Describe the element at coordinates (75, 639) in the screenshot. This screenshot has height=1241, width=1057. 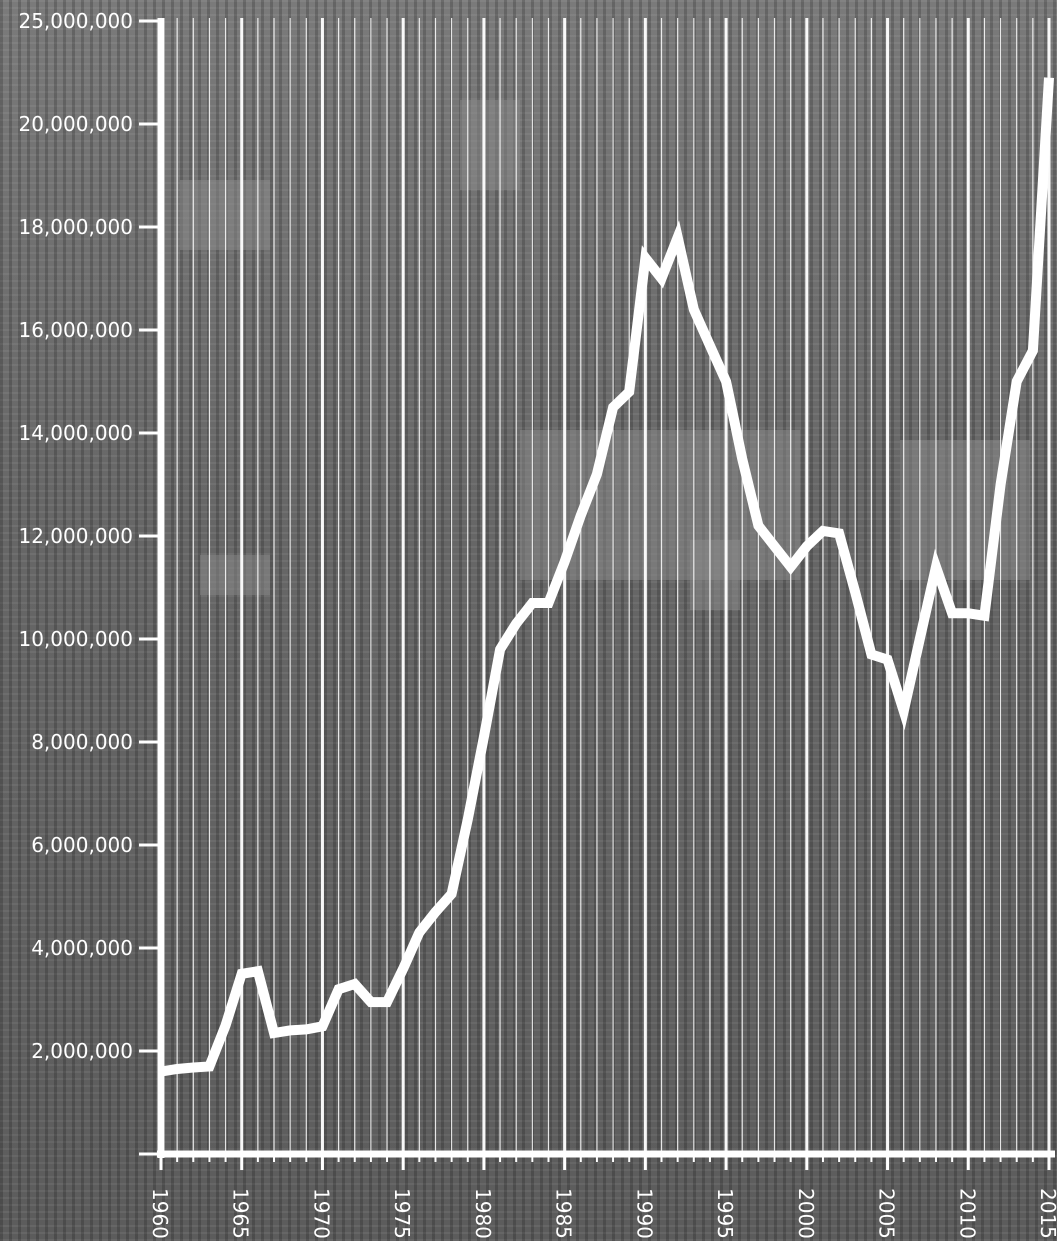
I see `y-tick-label: 10,000,000` at that location.